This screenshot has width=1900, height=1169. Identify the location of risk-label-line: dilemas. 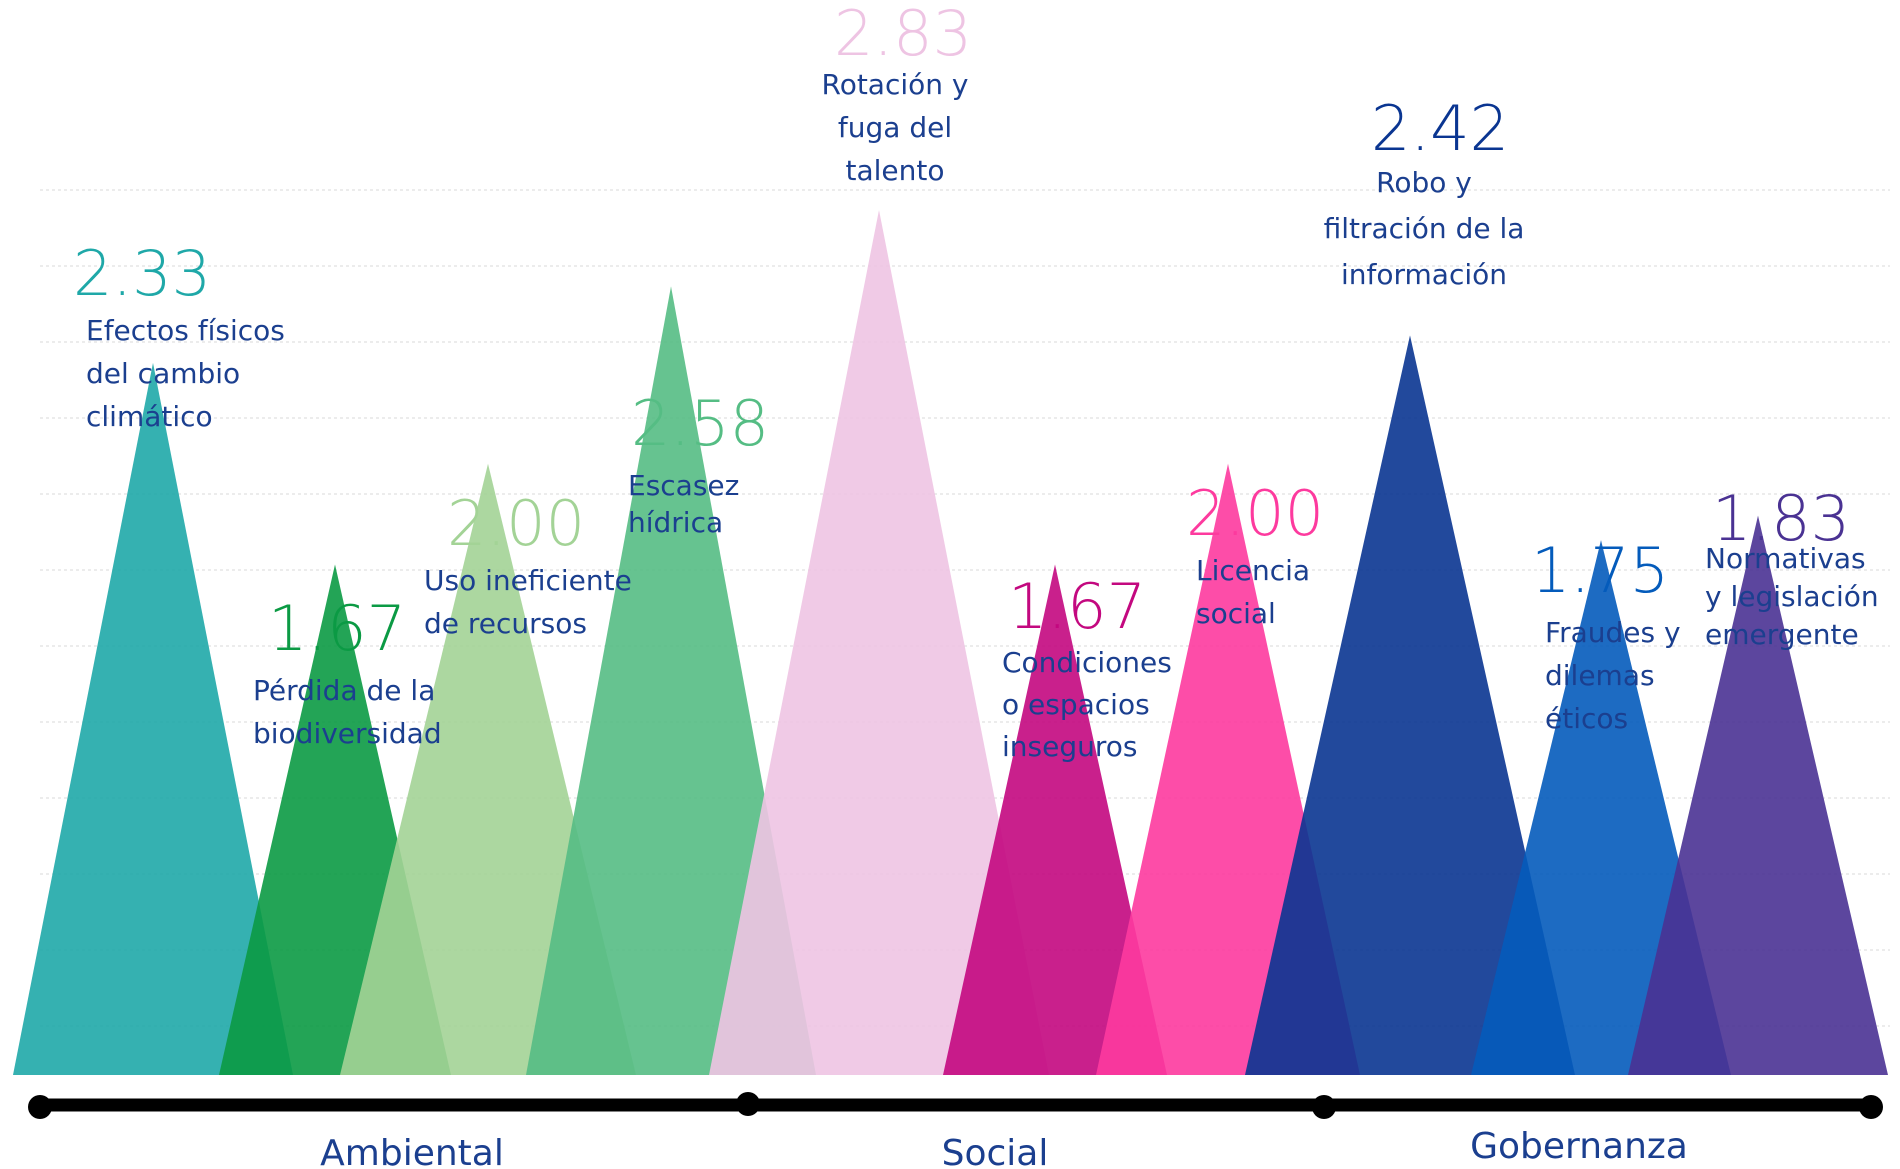
(1600, 675).